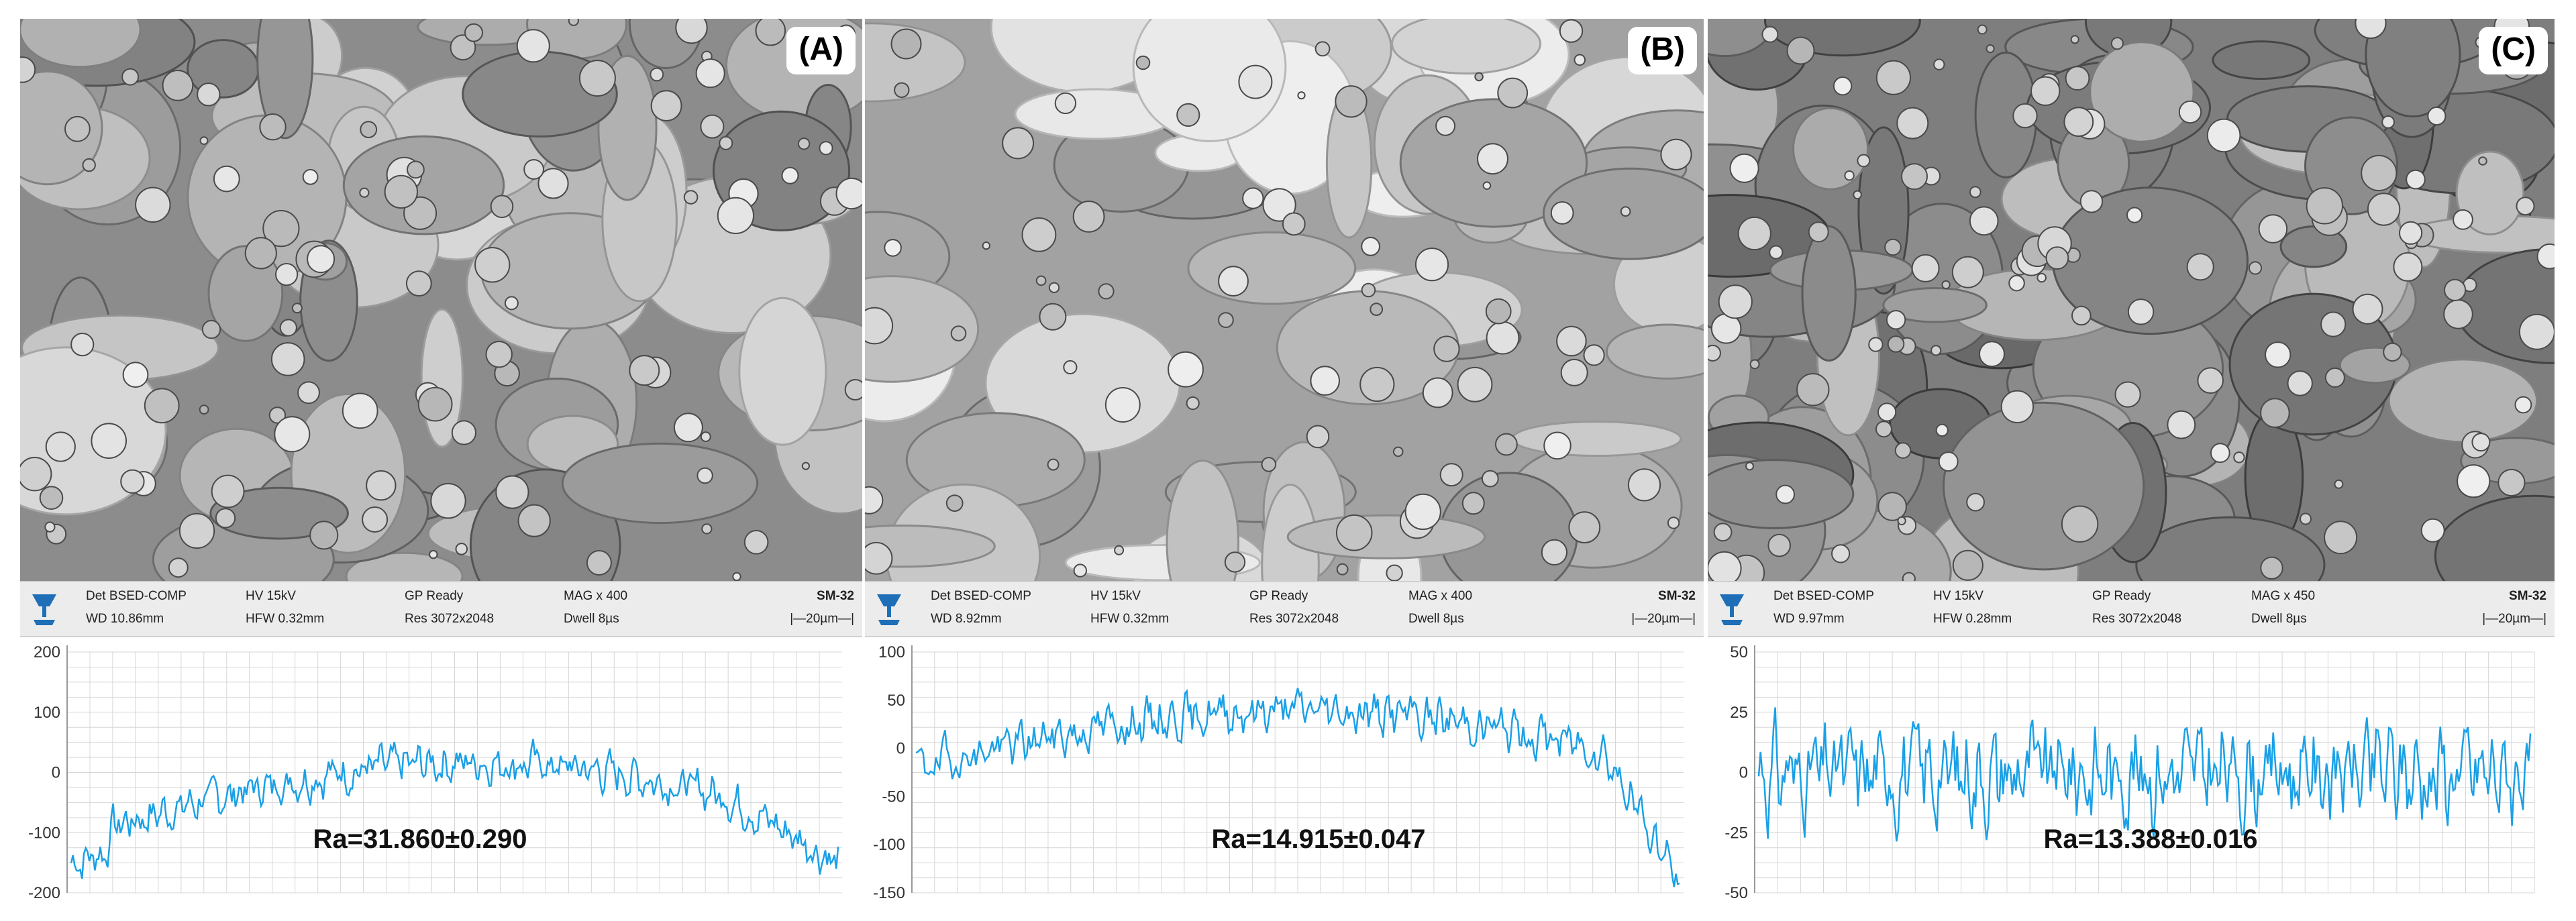 This screenshot has height=921, width=2576. What do you see at coordinates (1972, 619) in the screenshot?
I see `hfw-text: HFW 0.28mm` at bounding box center [1972, 619].